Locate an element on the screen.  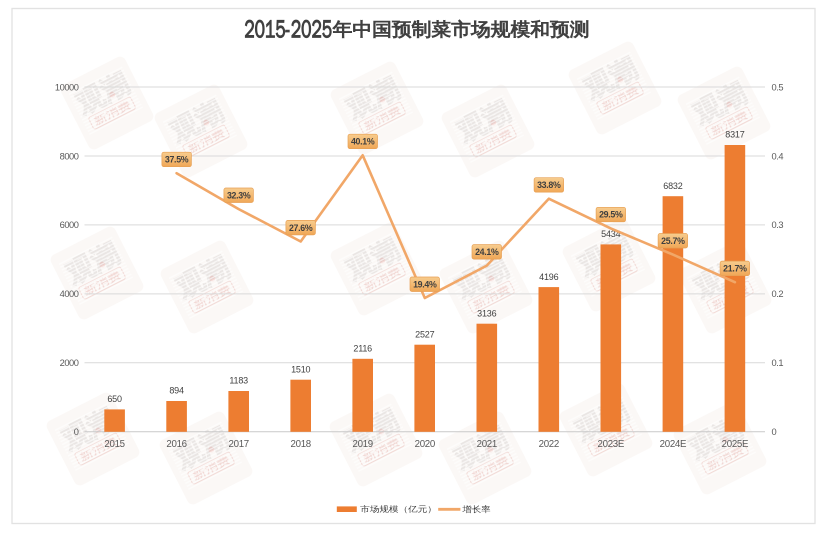
svg-text: 6000 is located at coordinates (69, 225).